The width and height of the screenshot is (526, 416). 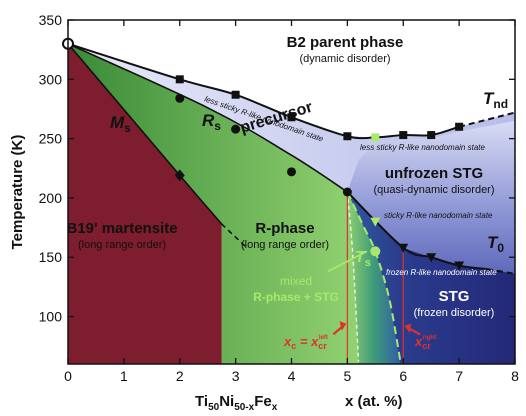 I want to click on xc-label: xc = xcrleft, so click(x=305, y=342).